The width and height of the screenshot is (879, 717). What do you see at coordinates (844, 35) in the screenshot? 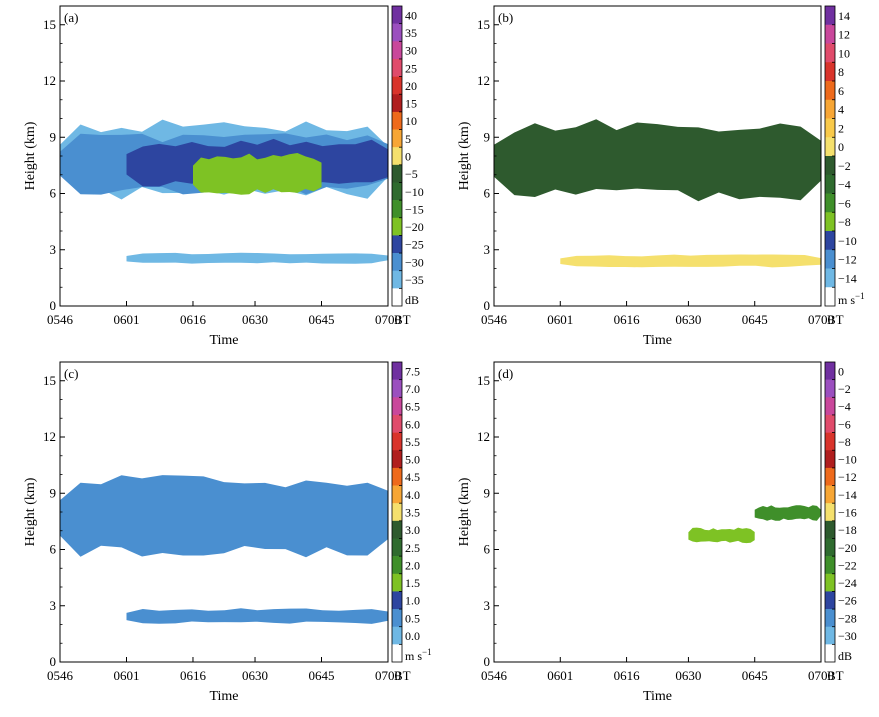
I see `colorbar-tick-label: 12` at bounding box center [844, 35].